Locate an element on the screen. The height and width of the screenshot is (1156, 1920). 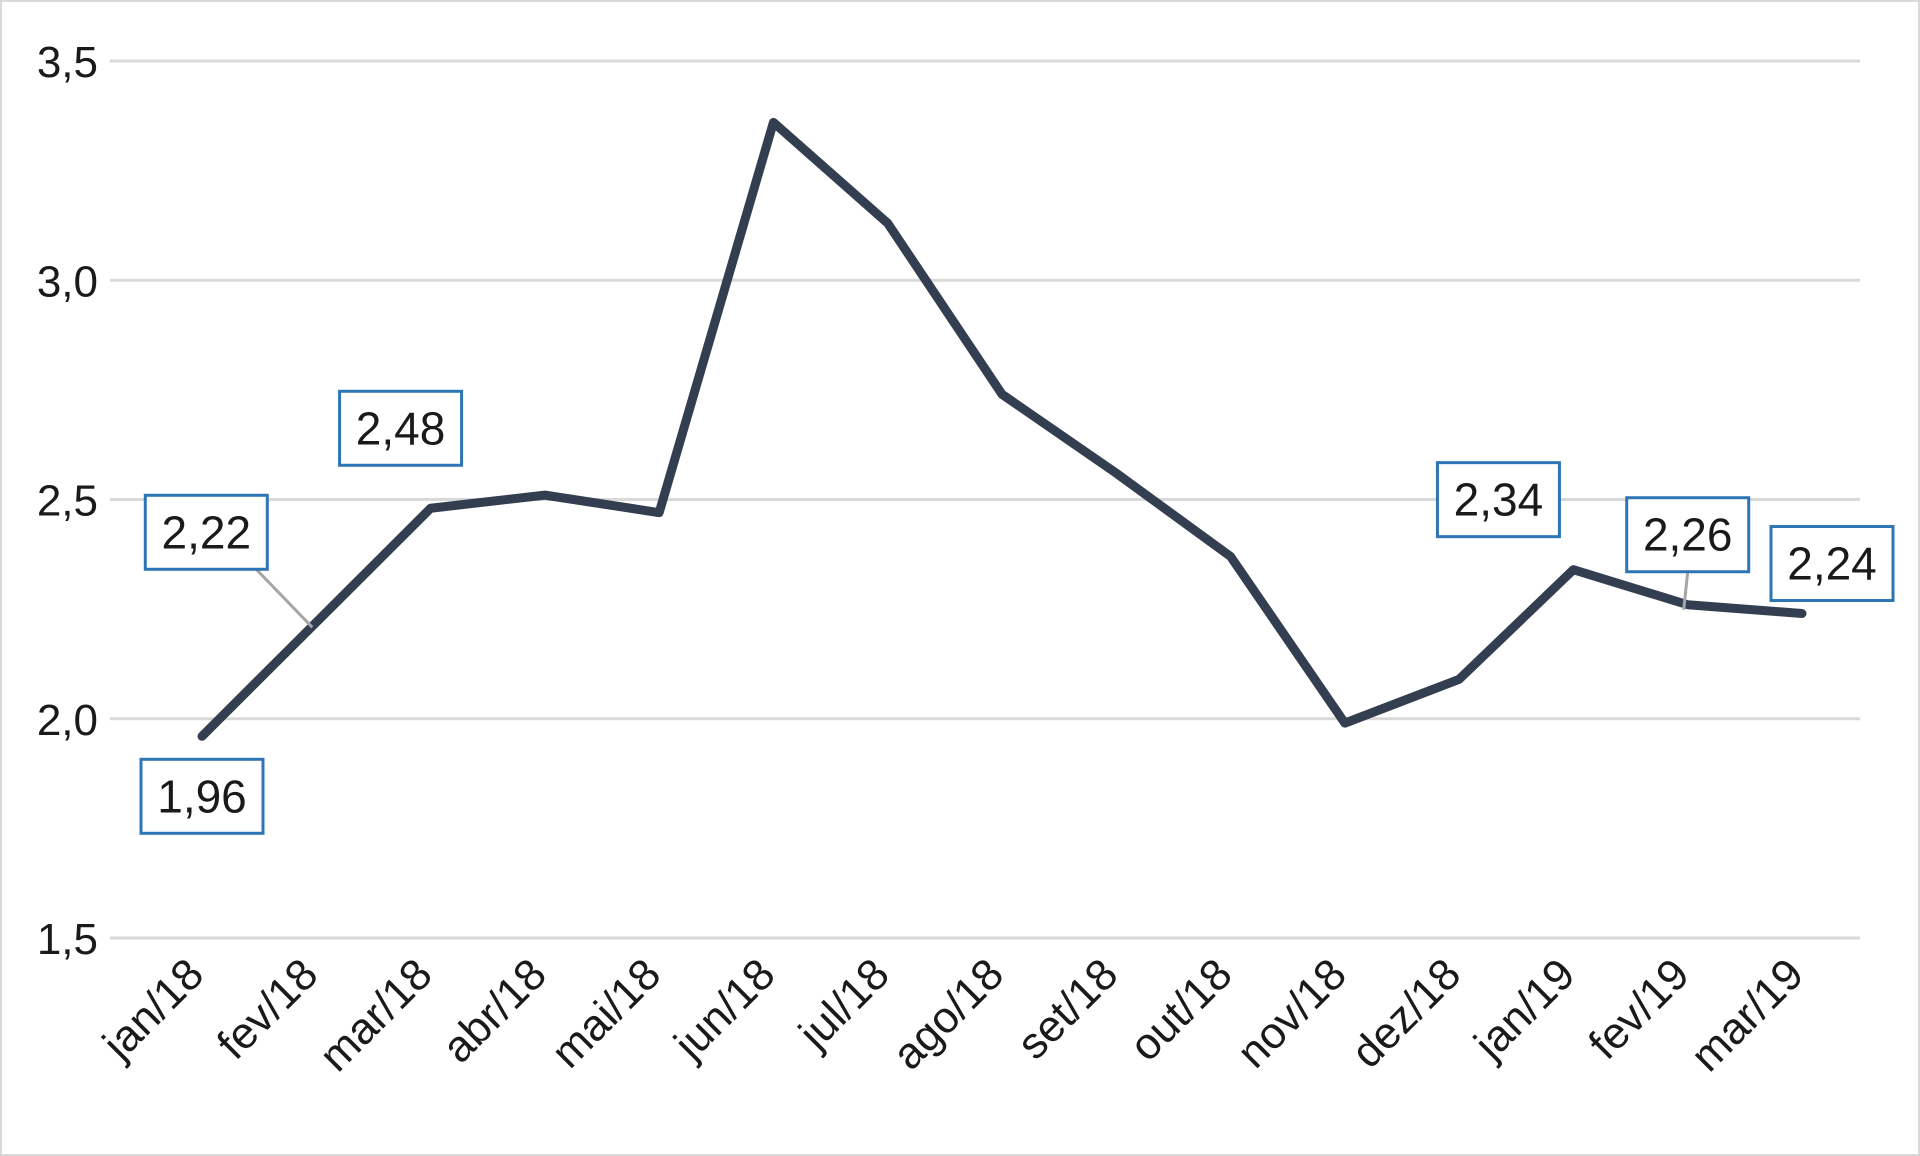
y-axis-ticks: 1,5 2,0 2,5 3,0 3,5 is located at coordinates (67, 501).